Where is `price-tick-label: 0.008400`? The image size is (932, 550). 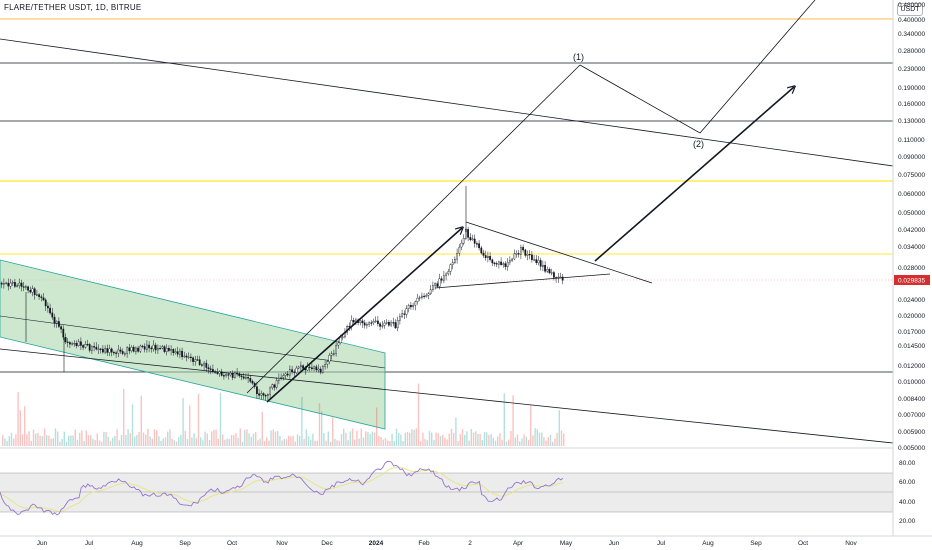 price-tick-label: 0.008400 is located at coordinates (911, 399).